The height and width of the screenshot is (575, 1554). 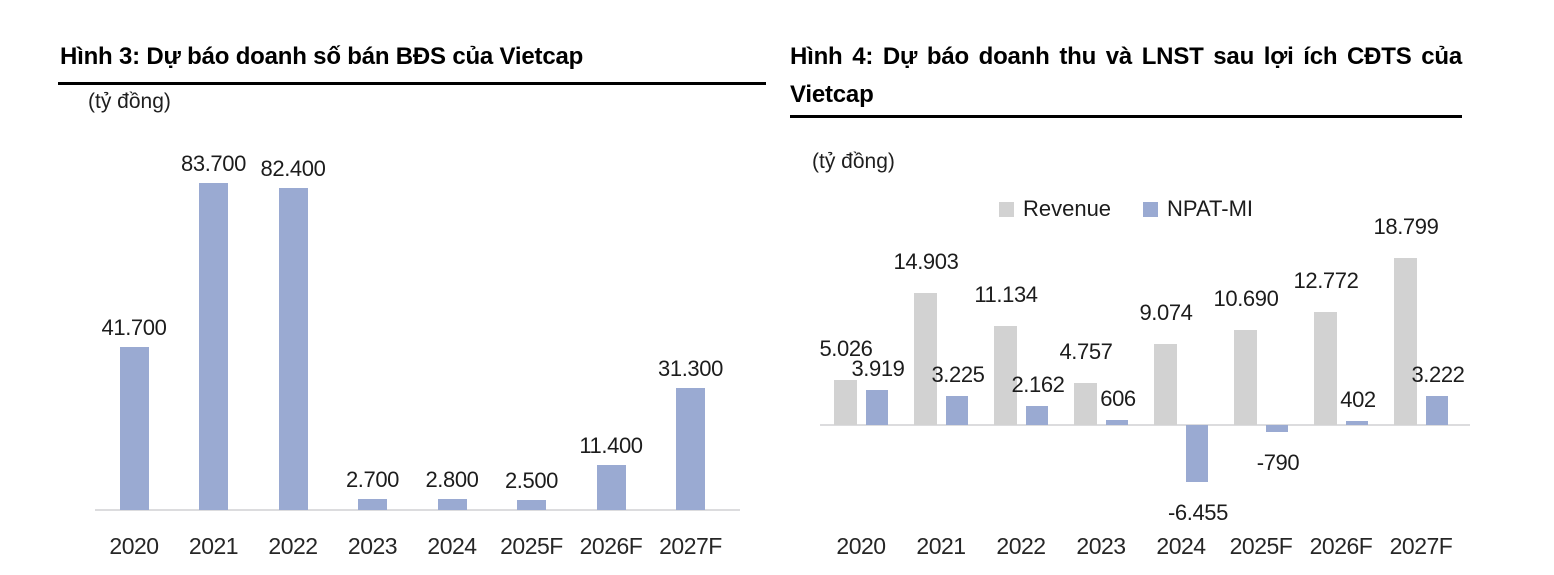 I want to click on revenue-bar-2023, so click(x=1085, y=404).